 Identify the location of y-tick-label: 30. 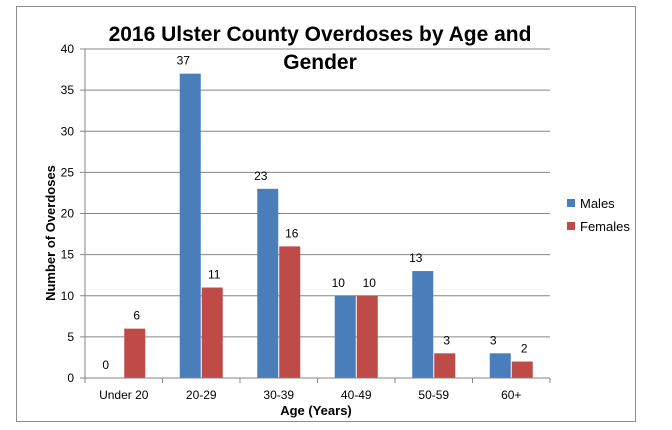
(68, 131).